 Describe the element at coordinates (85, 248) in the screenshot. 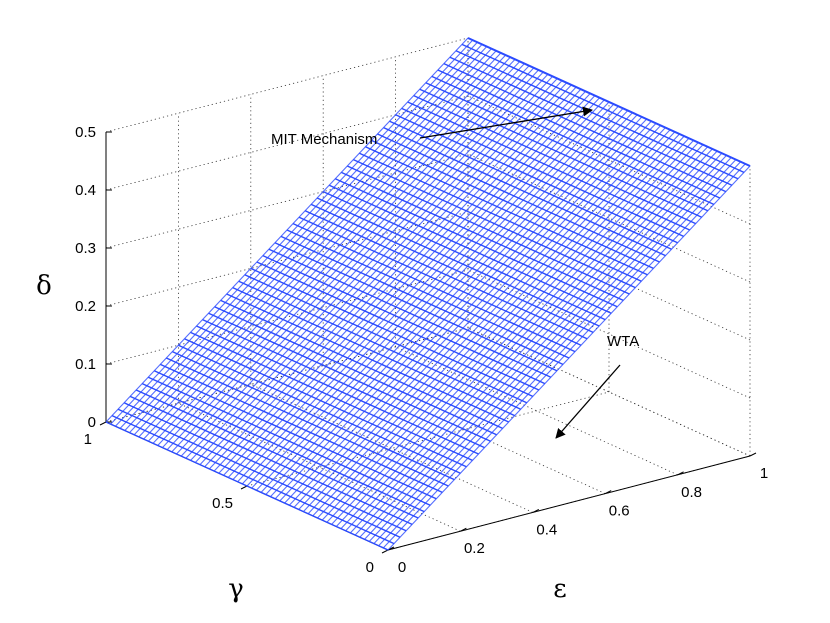

I see `z-tick-label: 0.3` at that location.